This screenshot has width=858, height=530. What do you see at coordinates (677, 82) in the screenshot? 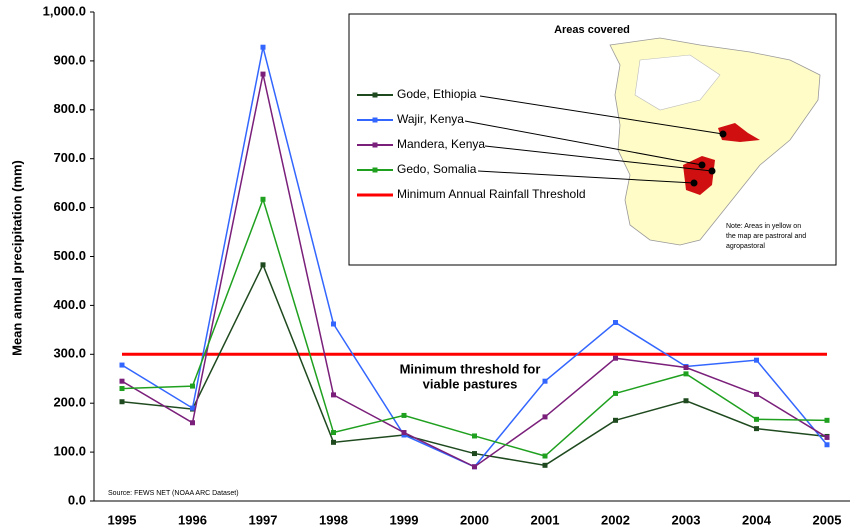
I see `map-highland` at bounding box center [677, 82].